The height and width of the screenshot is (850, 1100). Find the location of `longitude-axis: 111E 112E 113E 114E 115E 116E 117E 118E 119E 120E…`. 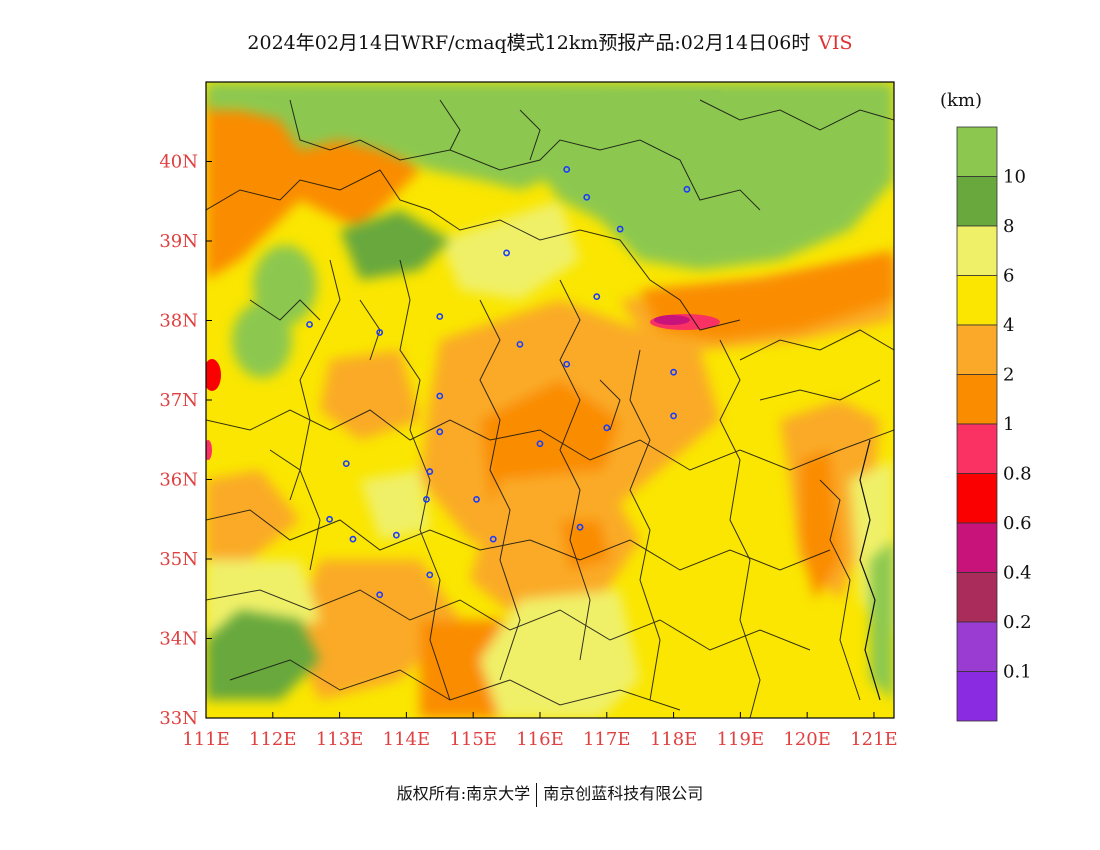

longitude-axis: 111E 112E 113E 114E 115E 116E 117E 118E 119E 120E… is located at coordinates (540, 731).